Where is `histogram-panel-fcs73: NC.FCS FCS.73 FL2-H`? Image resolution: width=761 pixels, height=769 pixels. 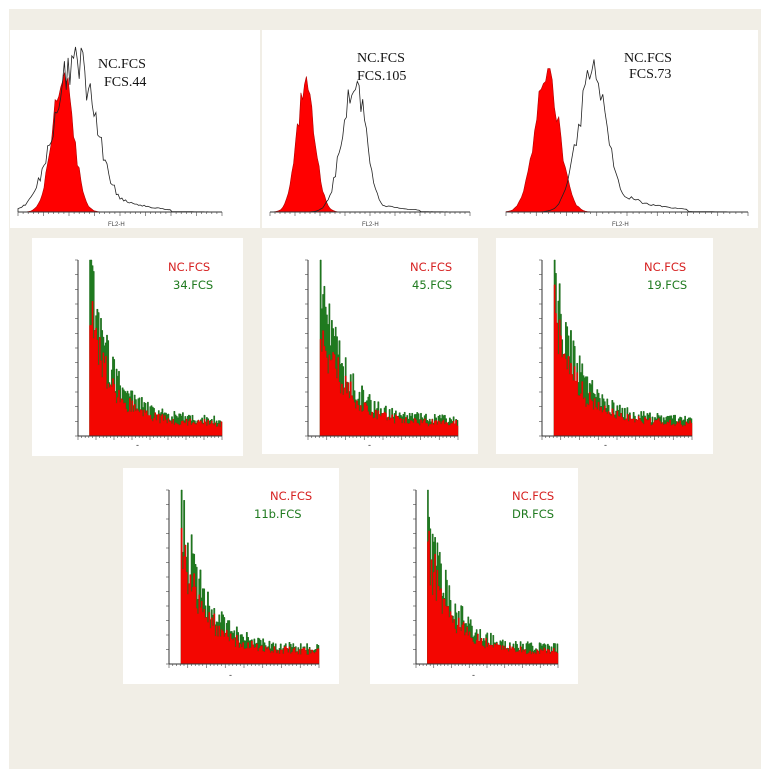
histogram-panel-fcs73: NC.FCS FCS.73 FL2-H is located at coordinates (630, 129).